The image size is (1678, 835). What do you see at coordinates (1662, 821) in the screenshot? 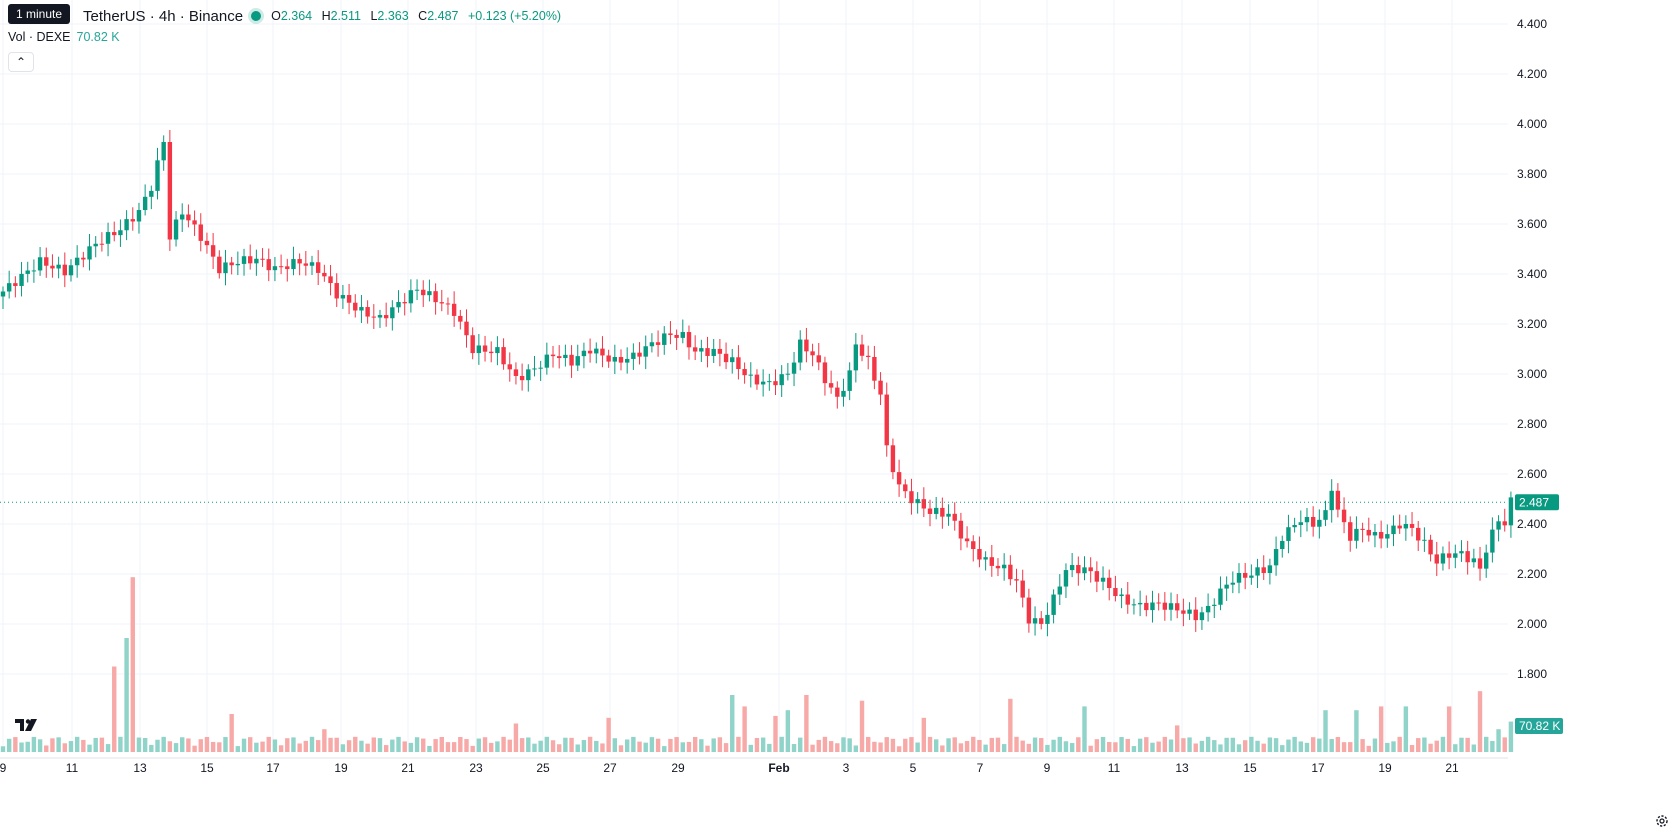
I see `gear-icon` at bounding box center [1662, 821].